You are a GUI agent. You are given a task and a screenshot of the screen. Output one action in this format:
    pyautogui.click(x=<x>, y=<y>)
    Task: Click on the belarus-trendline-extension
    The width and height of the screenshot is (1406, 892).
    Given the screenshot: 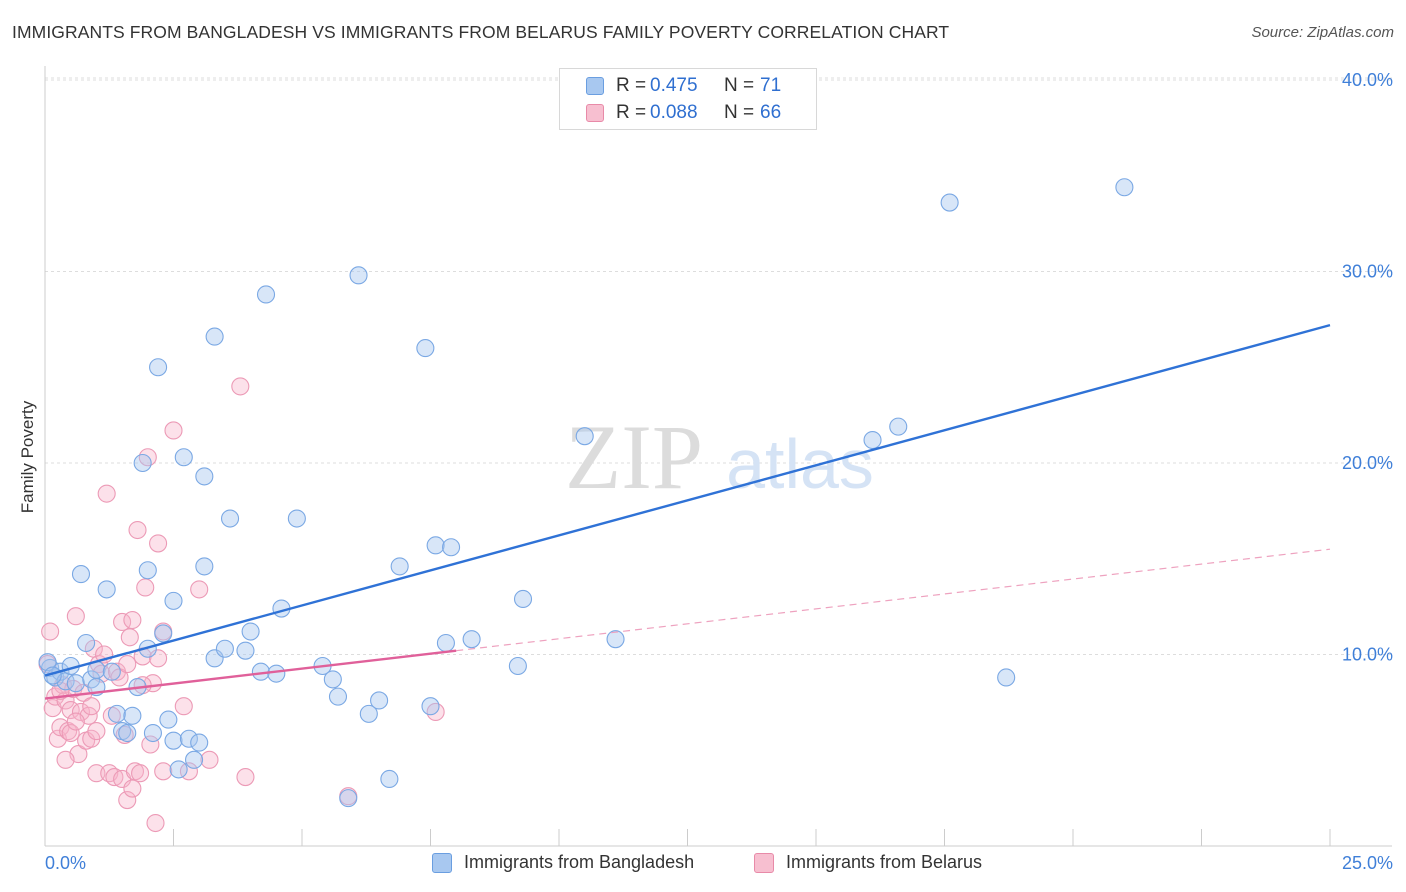 What is the action you would take?
    pyautogui.click(x=893, y=600)
    